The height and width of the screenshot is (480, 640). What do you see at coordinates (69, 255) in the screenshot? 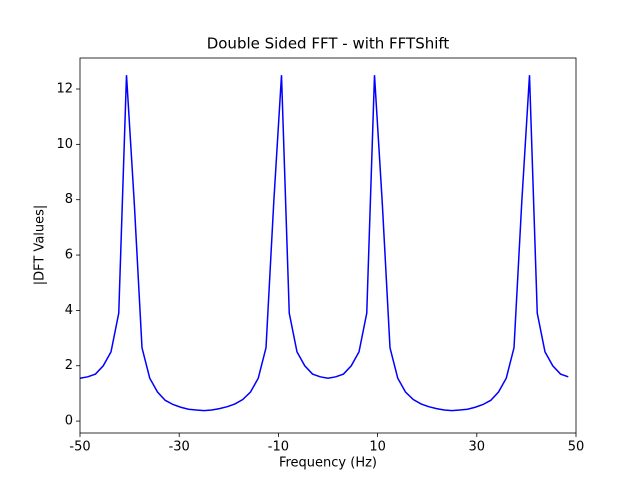
I see `y-tick-label: 6` at bounding box center [69, 255].